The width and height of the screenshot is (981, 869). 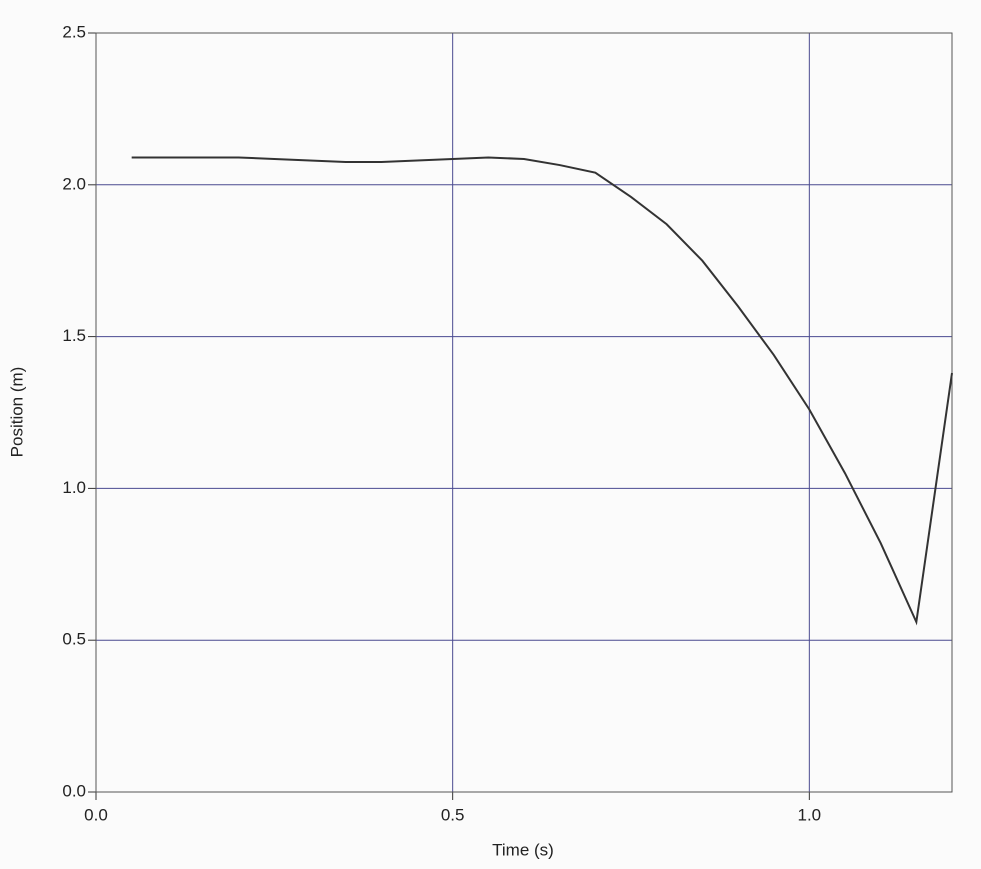 I want to click on y-axis-label: Position (m), so click(x=16, y=412).